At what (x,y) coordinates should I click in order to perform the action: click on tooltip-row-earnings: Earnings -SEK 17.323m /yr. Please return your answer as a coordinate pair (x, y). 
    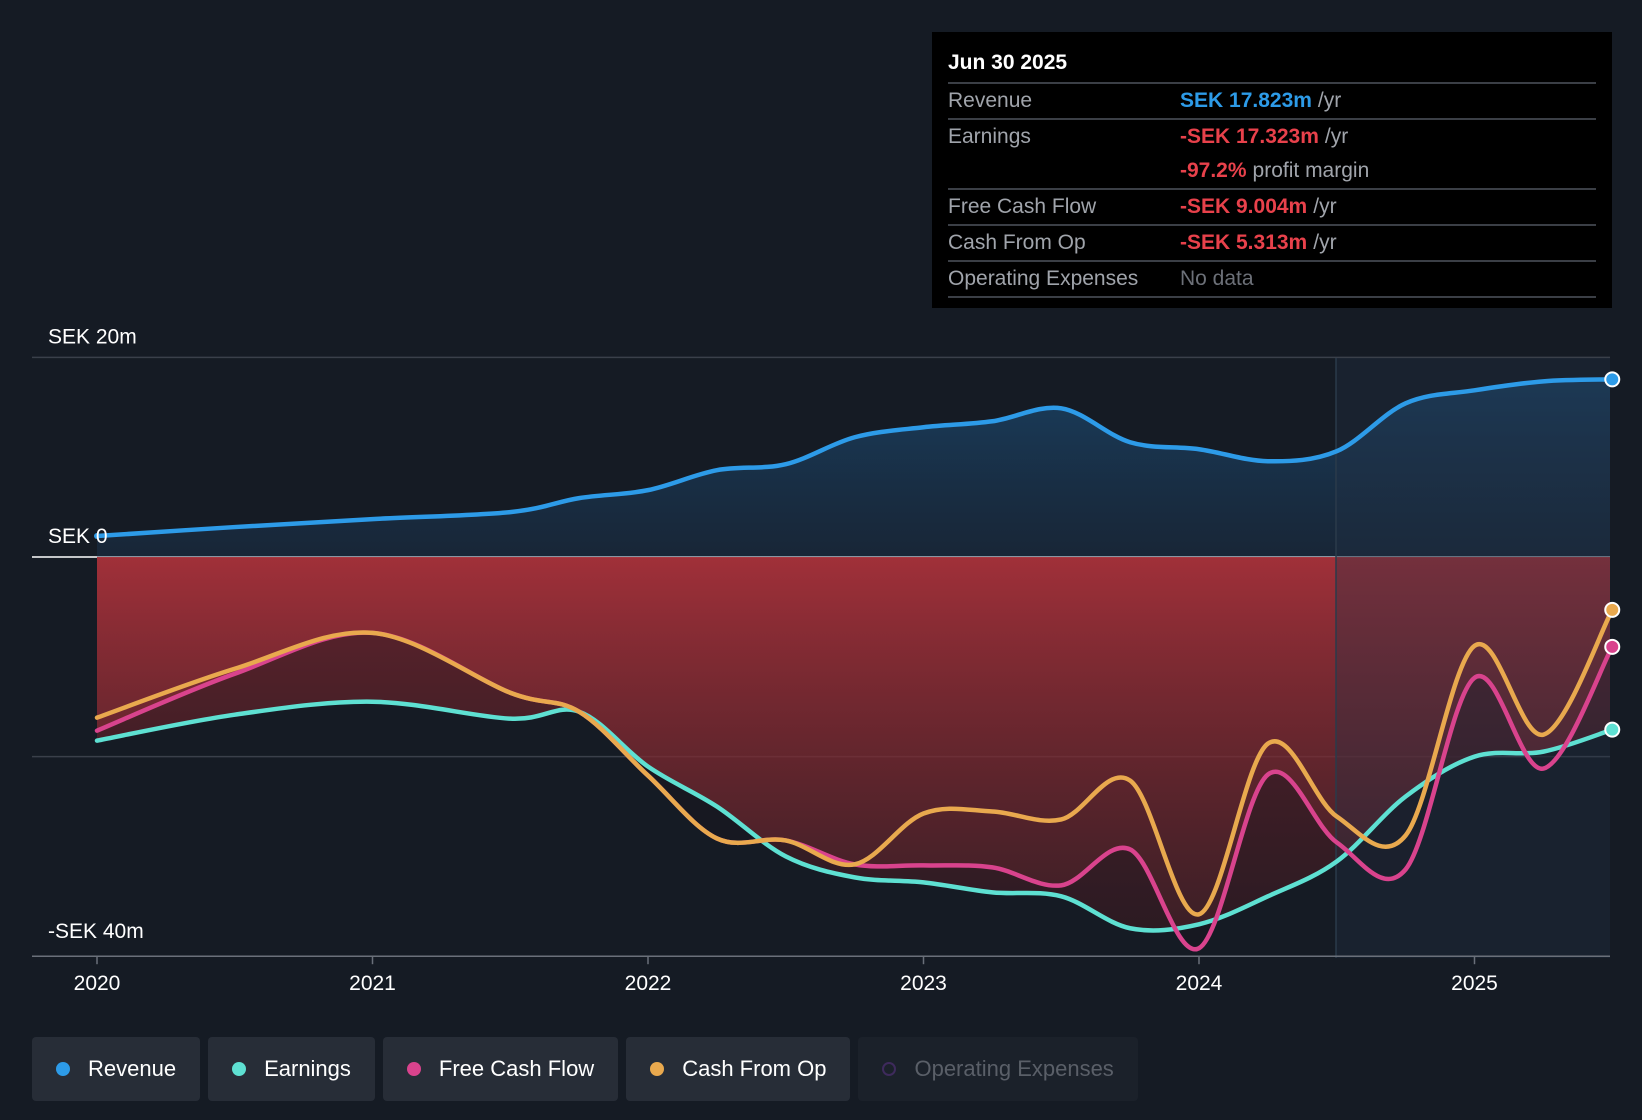
    Looking at the image, I should click on (1272, 136).